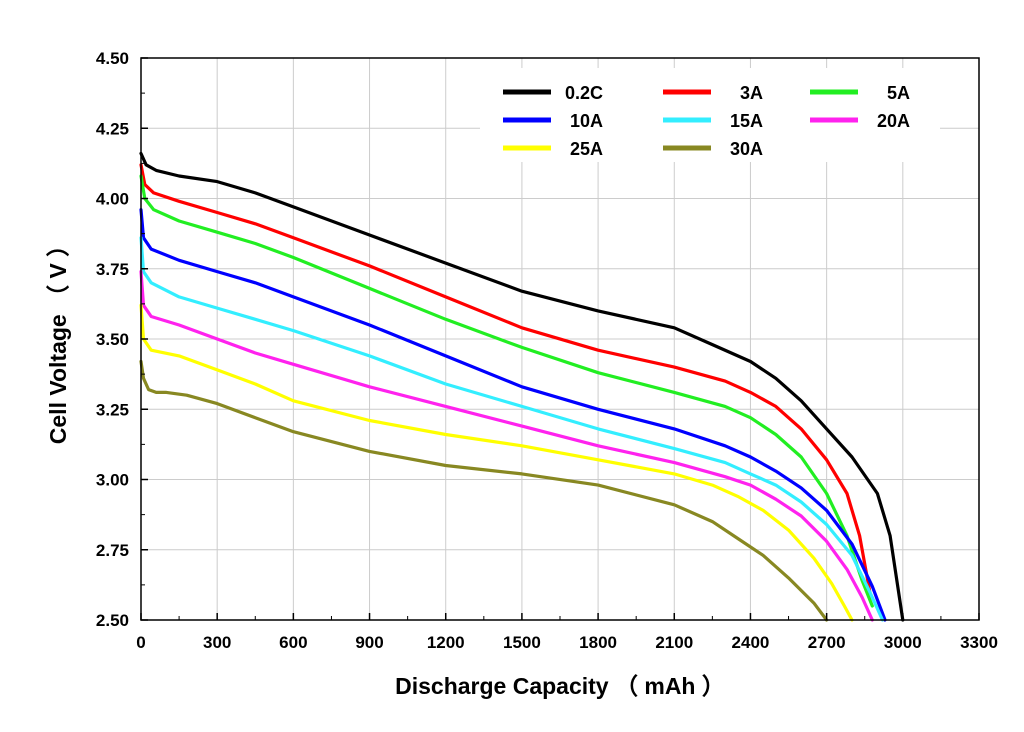 This screenshot has height=732, width=1024. What do you see at coordinates (112, 620) in the screenshot?
I see `y-tick-label: 2.50` at bounding box center [112, 620].